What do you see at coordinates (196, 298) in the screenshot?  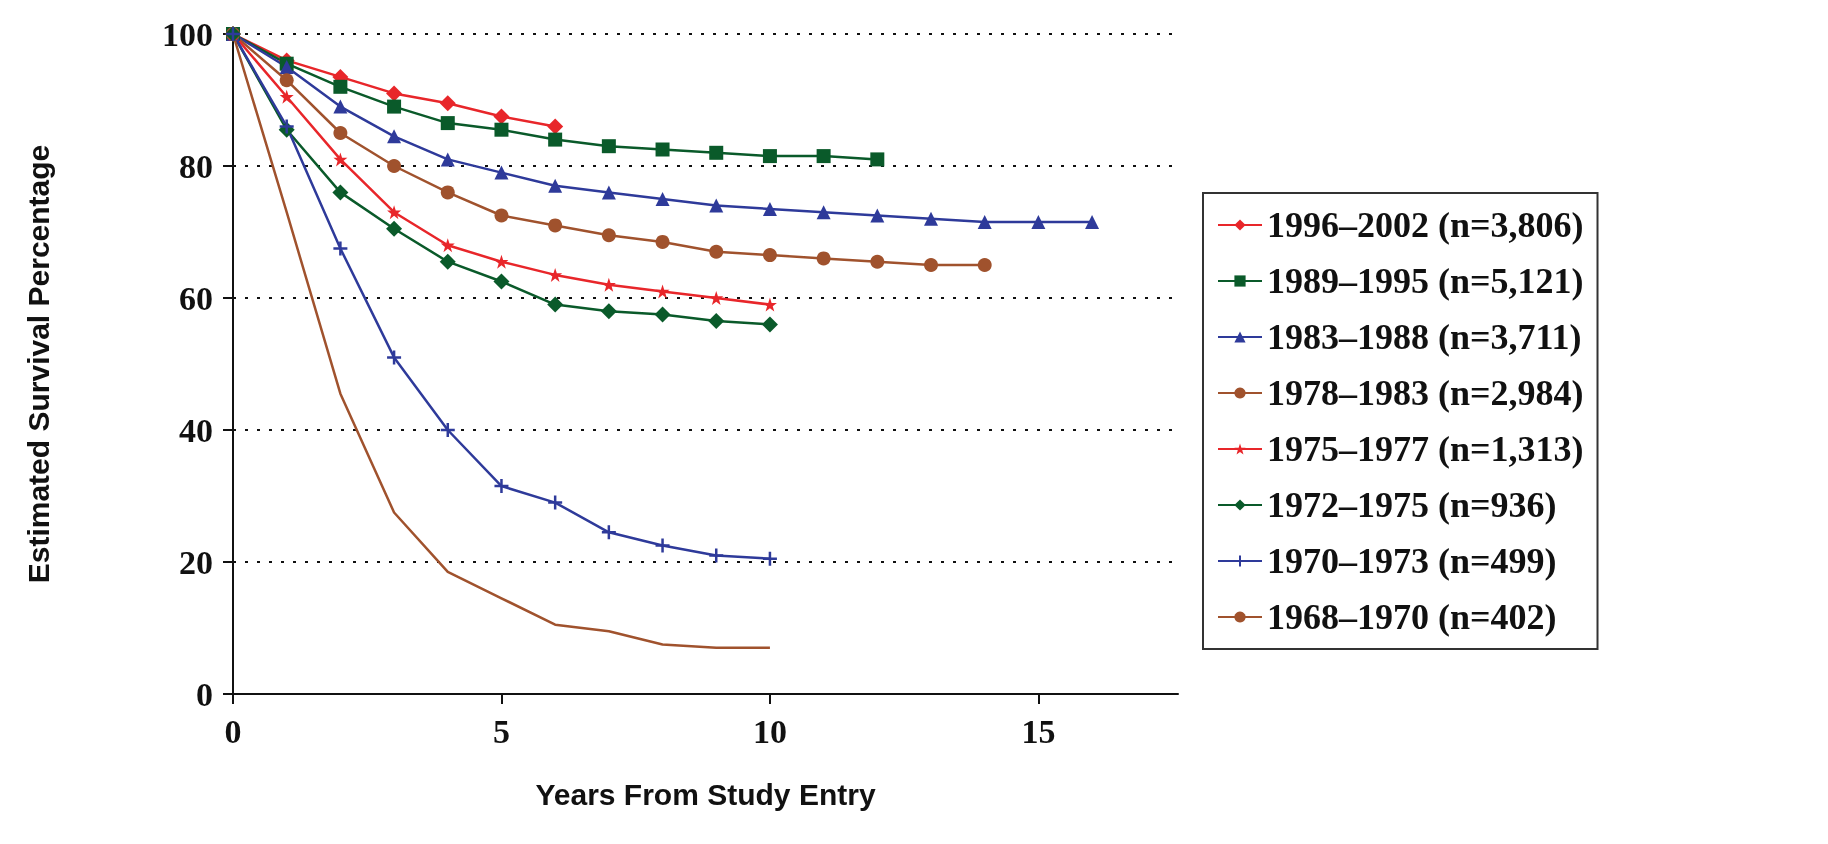 I see `y-tick-label: 60` at bounding box center [196, 298].